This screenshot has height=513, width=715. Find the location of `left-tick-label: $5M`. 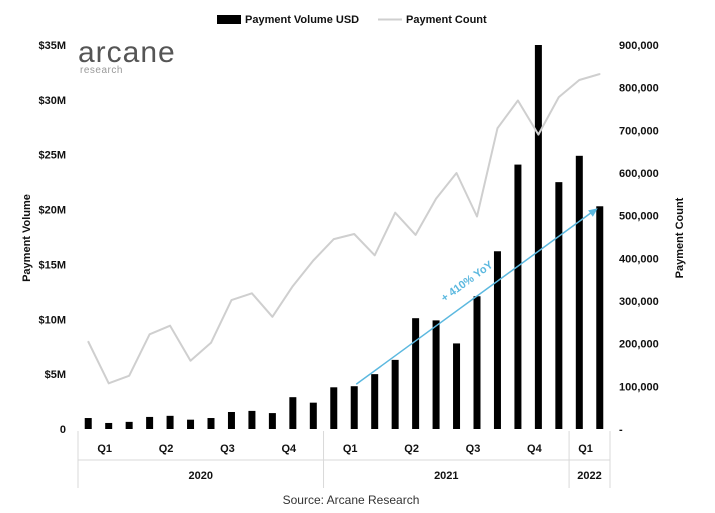

left-tick-label: $5M is located at coordinates (55, 375).